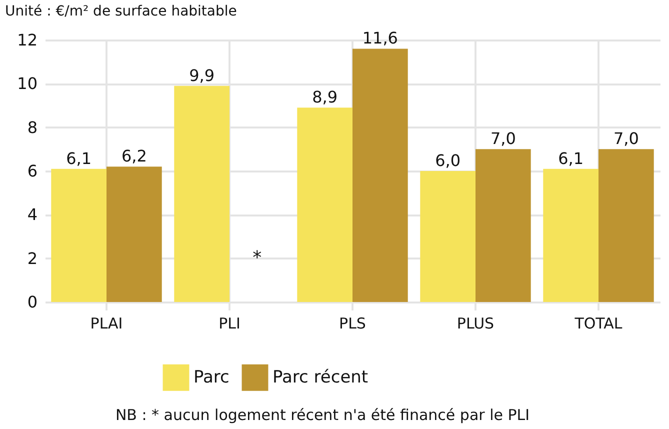 This screenshot has height=429, width=669. What do you see at coordinates (475, 323) in the screenshot?
I see `x-tick-label: PLUS` at bounding box center [475, 323].